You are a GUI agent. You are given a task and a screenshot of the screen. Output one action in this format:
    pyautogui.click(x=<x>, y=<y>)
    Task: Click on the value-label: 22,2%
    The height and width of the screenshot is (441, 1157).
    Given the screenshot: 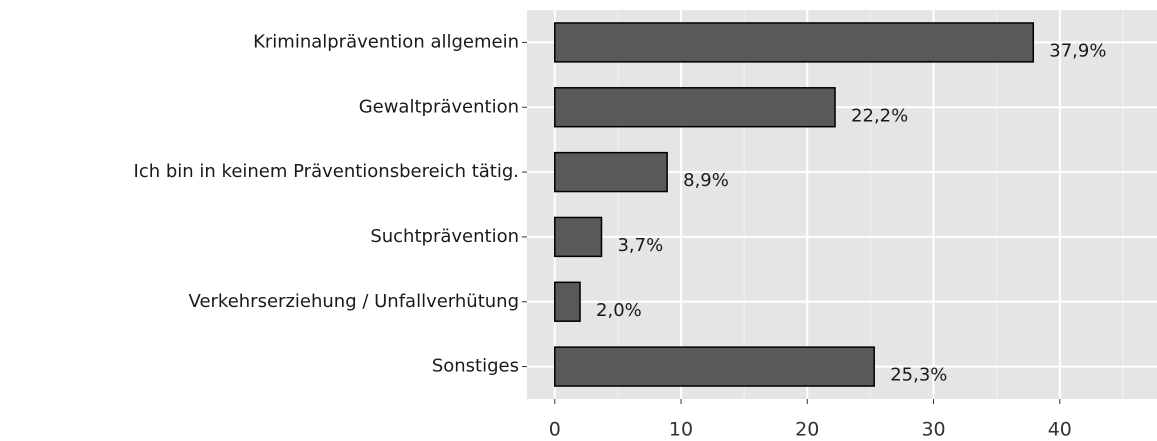 What is the action you would take?
    pyautogui.click(x=879, y=115)
    